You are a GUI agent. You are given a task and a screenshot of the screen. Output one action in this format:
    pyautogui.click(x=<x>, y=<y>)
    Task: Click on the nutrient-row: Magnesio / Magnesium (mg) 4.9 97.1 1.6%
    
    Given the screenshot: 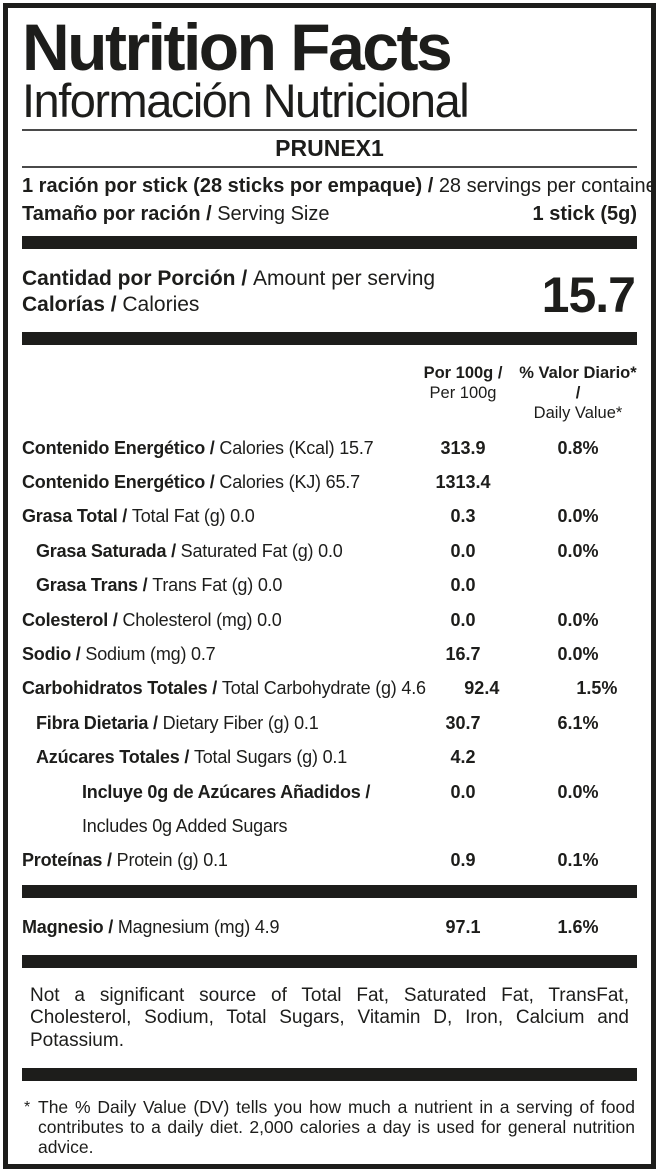 What is the action you would take?
    pyautogui.click(x=329, y=927)
    